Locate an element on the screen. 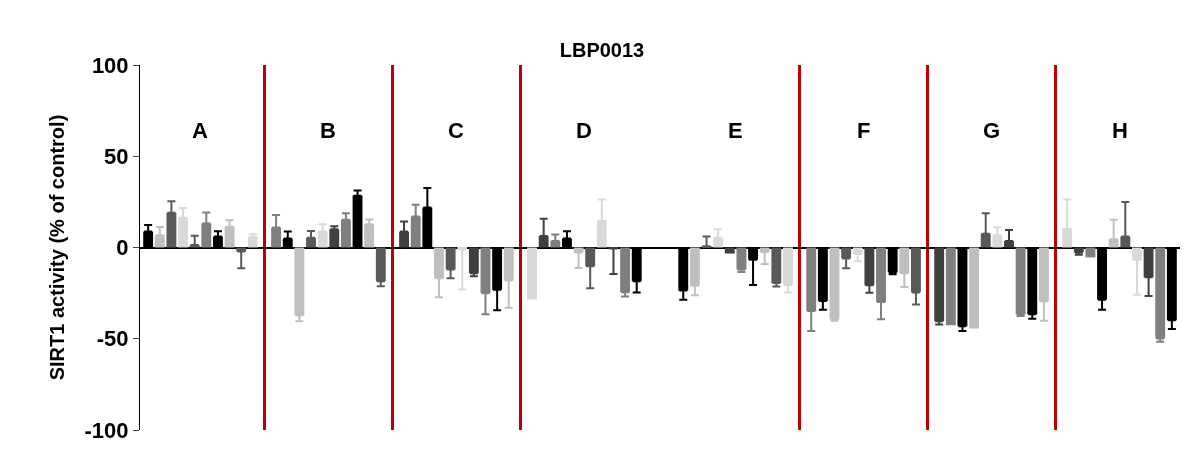 The height and width of the screenshot is (455, 1204). annotation: G is located at coordinates (992, 130).